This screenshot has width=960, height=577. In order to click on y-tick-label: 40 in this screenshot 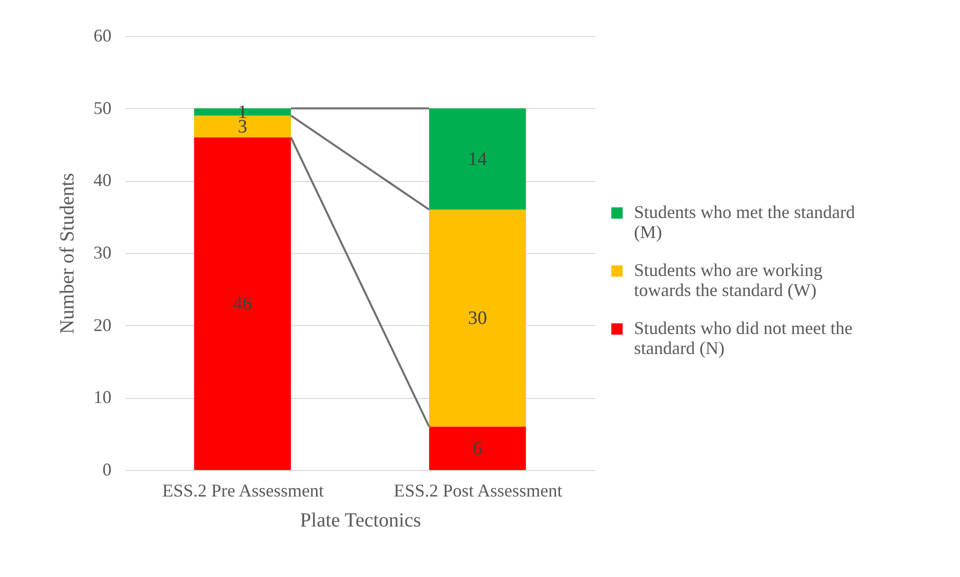, I will do `click(103, 180)`.